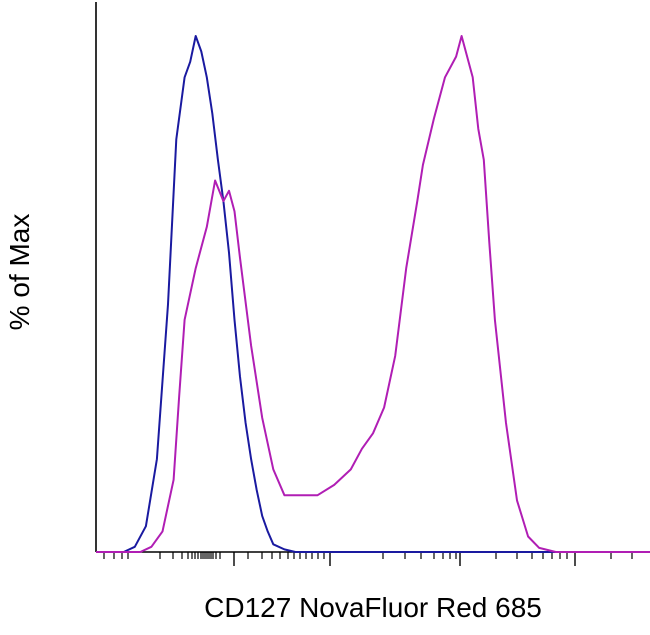  Describe the element at coordinates (373, 607) in the screenshot. I see `x-axis-label: CD127 NovaFluor Red 685` at that location.